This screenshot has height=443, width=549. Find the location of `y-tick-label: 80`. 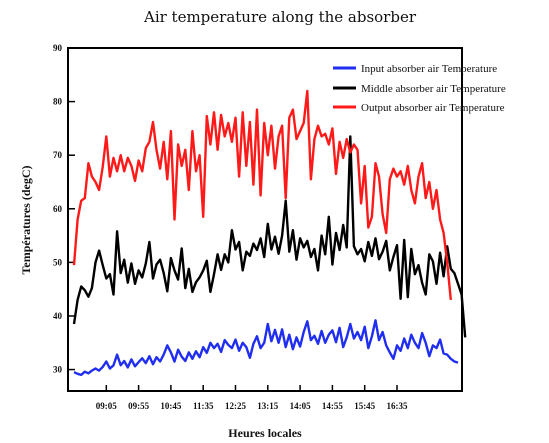

y-tick-label: 80 is located at coordinates (58, 102).